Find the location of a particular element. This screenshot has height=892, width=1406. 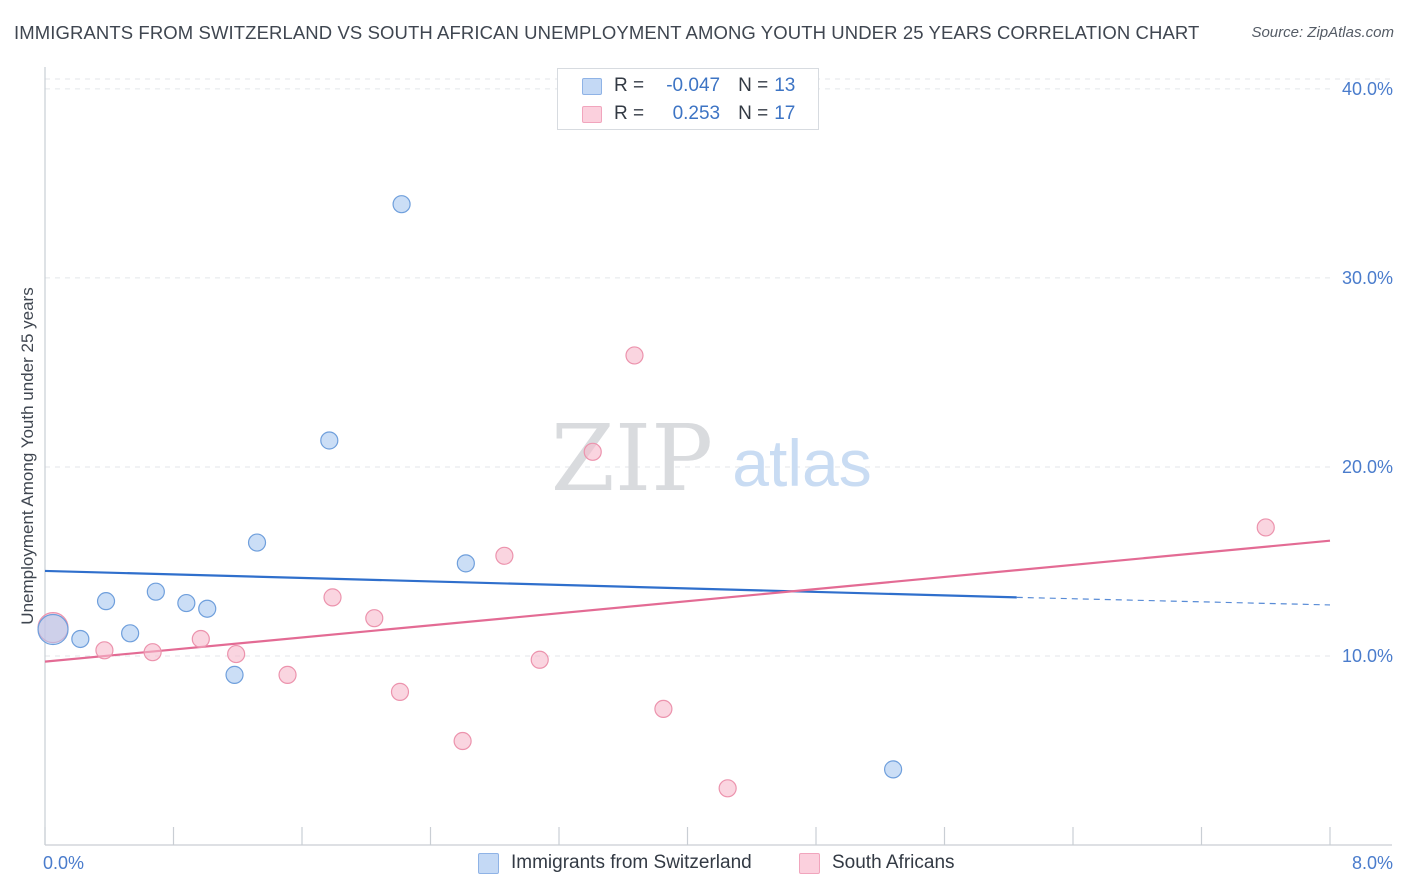

watermark: ZIP atlas is located at coordinates (711, 458).